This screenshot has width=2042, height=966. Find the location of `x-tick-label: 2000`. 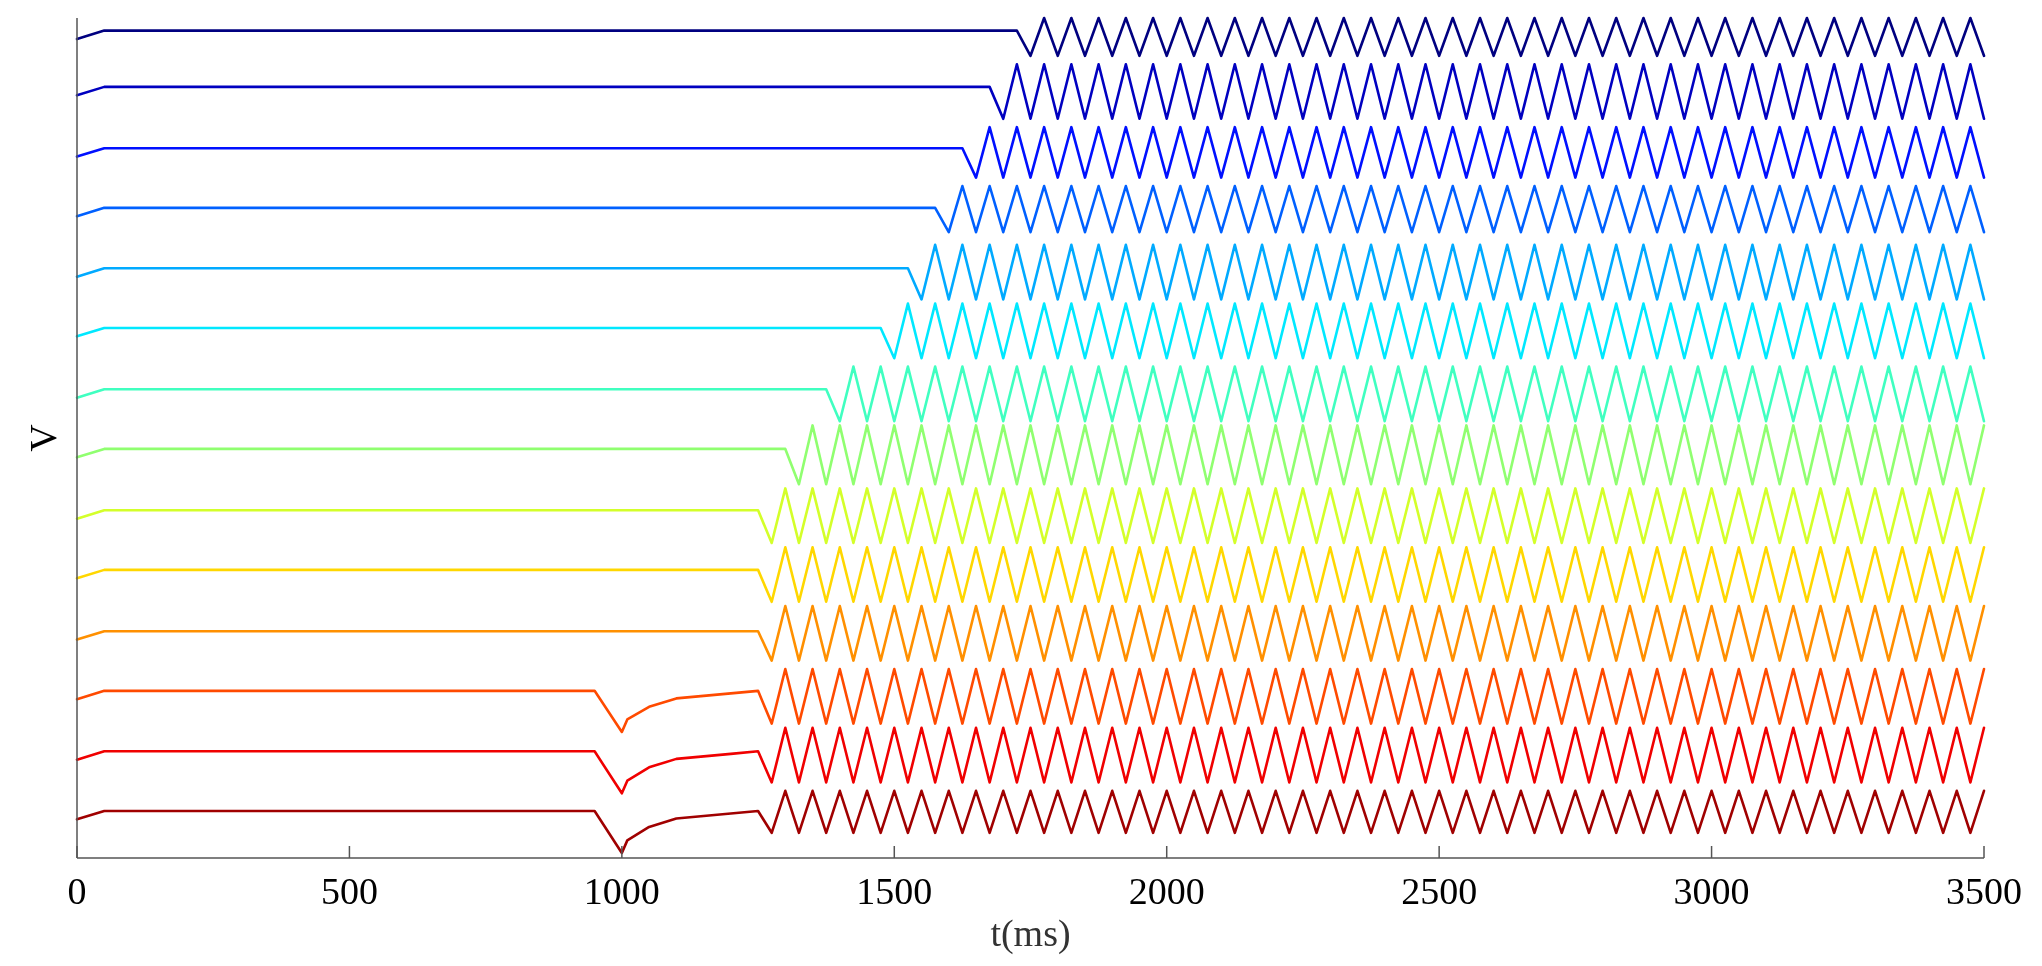

x-tick-label: 2000 is located at coordinates (1166, 891).